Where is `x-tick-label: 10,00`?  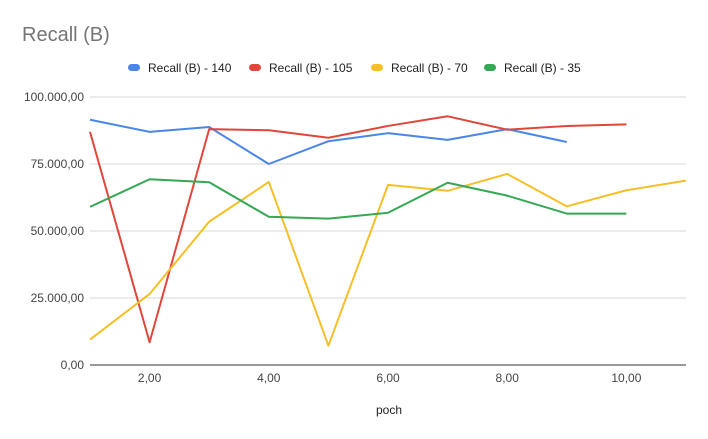 x-tick-label: 10,00 is located at coordinates (626, 378).